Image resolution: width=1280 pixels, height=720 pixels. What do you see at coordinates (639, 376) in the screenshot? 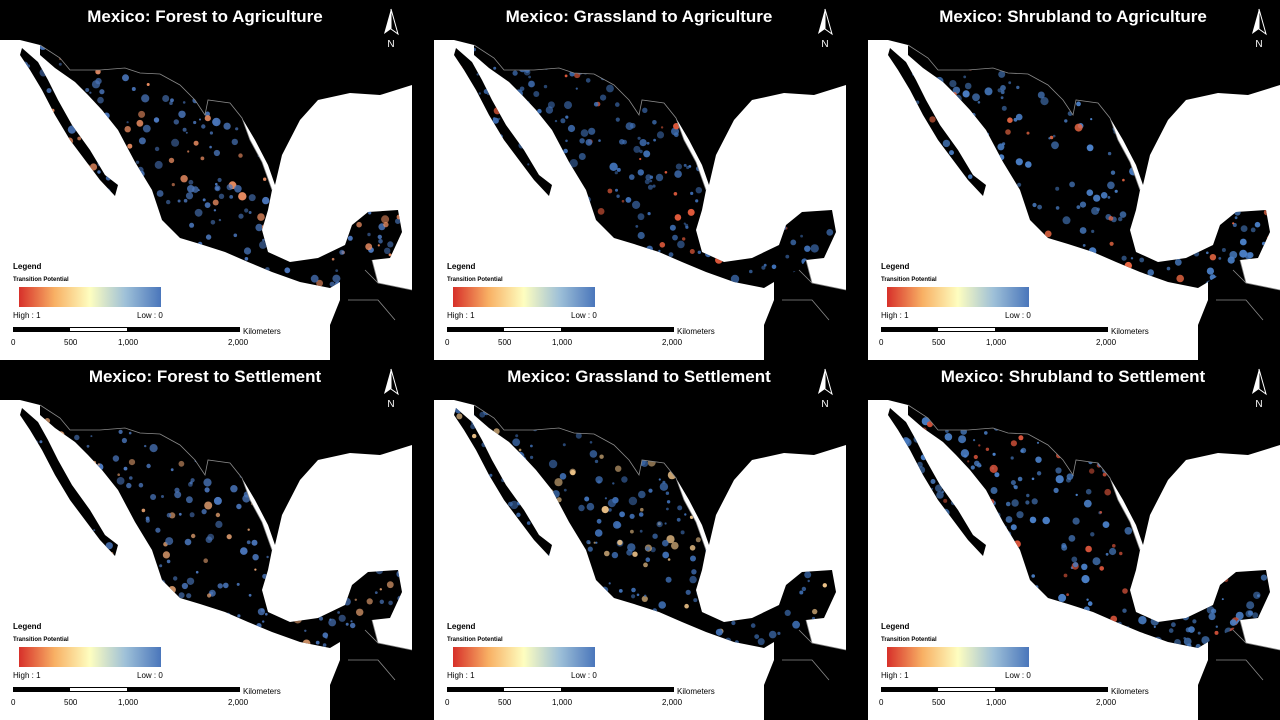
I see `map-title: Mexico: Grassland to Settlement` at bounding box center [639, 376].